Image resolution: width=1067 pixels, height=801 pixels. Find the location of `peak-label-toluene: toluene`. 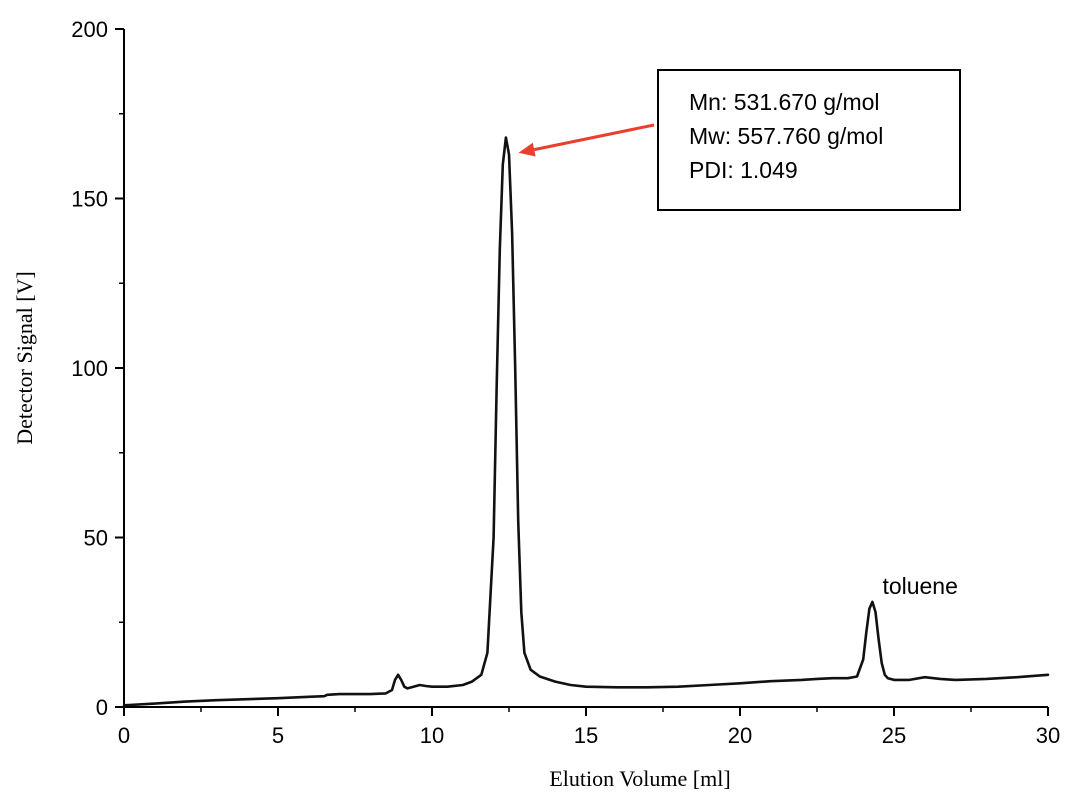

peak-label-toluene: toluene is located at coordinates (919, 586).